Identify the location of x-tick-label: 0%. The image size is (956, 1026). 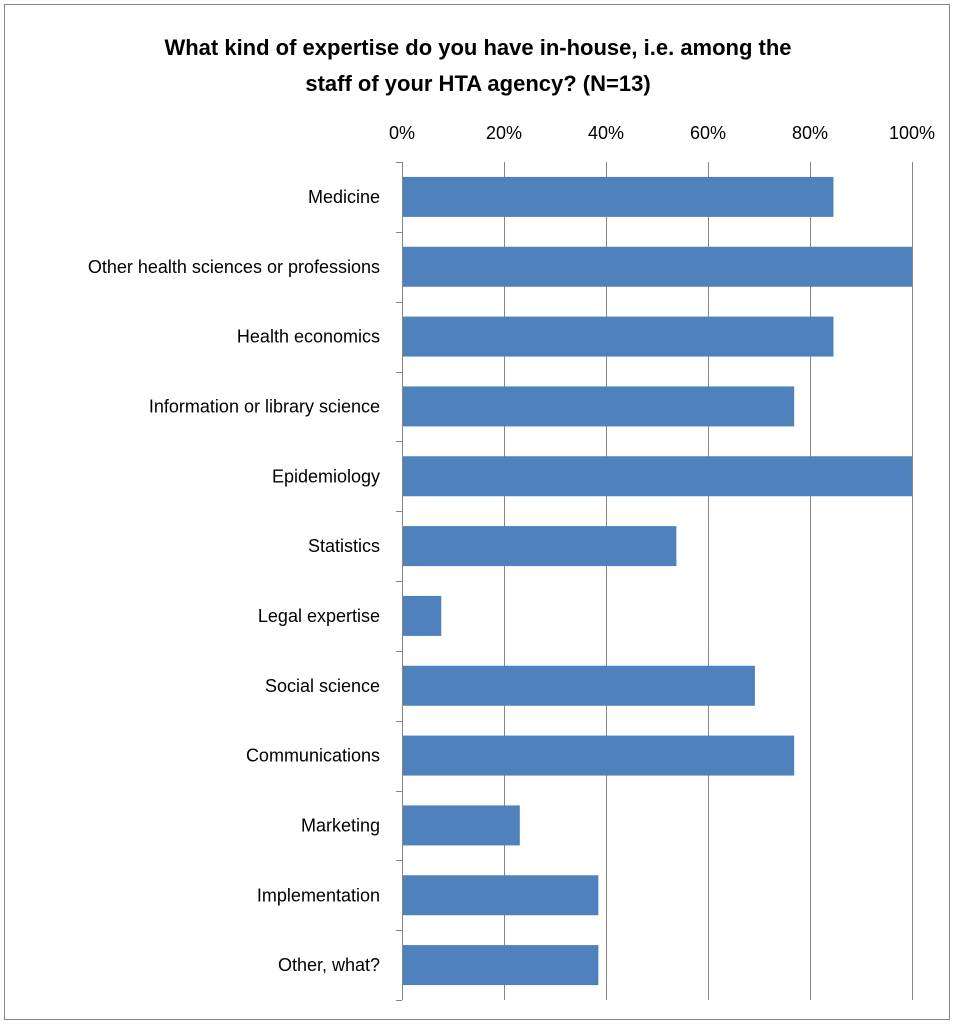
(402, 133).